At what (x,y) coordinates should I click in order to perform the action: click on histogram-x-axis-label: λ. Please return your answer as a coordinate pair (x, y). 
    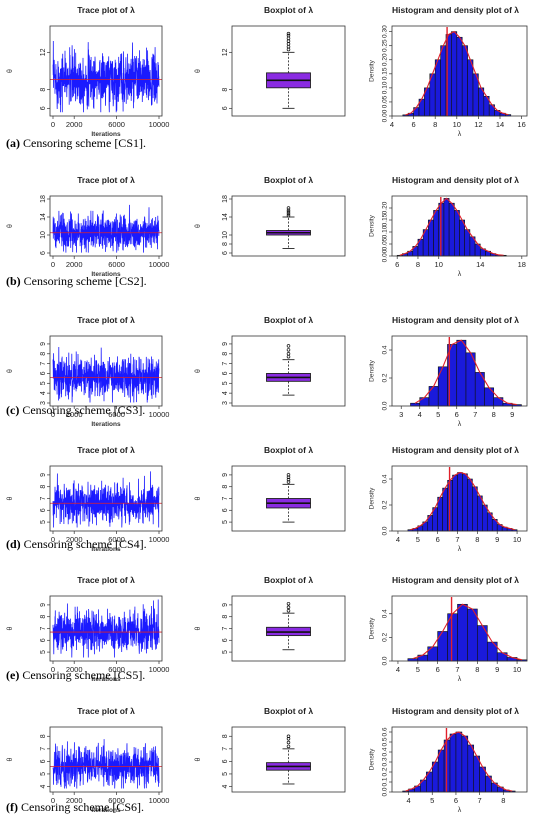
    Looking at the image, I should click on (460, 134).